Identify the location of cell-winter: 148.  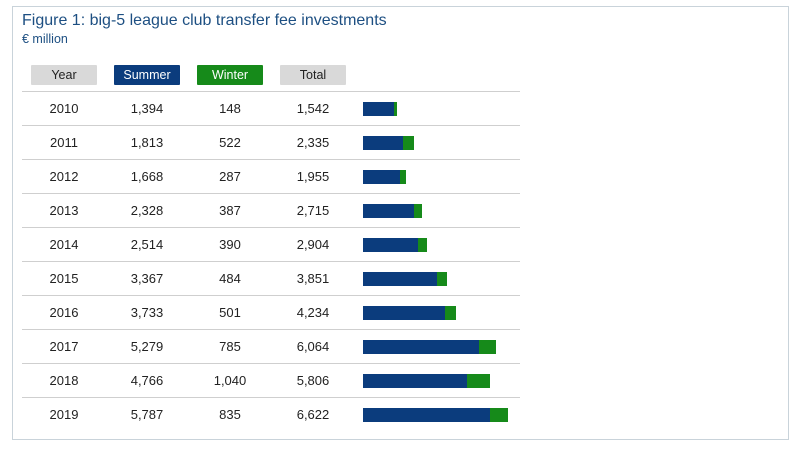
(230, 108).